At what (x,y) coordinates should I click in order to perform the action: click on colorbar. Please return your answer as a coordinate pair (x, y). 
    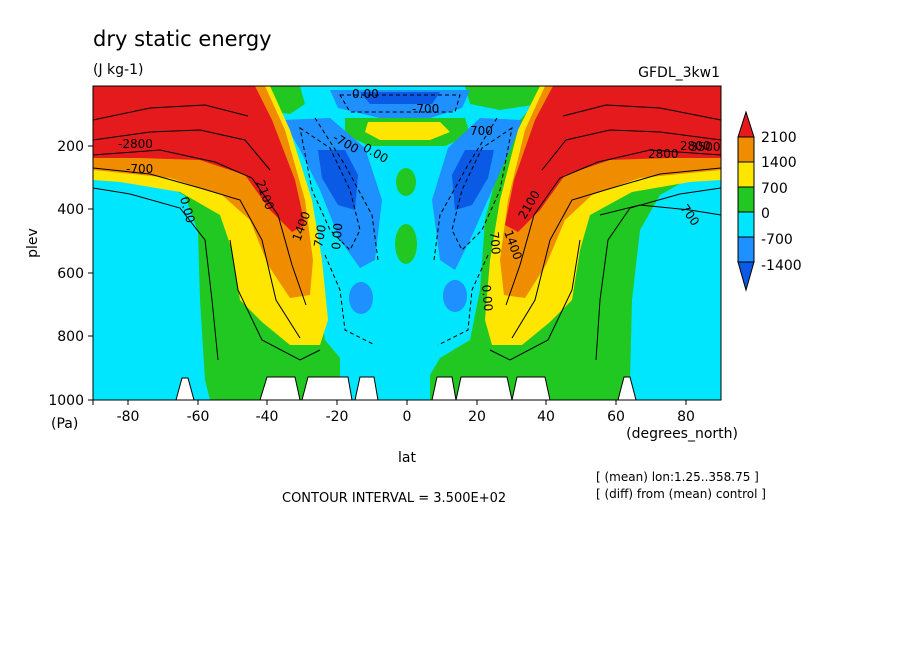
    Looking at the image, I should click on (746, 201).